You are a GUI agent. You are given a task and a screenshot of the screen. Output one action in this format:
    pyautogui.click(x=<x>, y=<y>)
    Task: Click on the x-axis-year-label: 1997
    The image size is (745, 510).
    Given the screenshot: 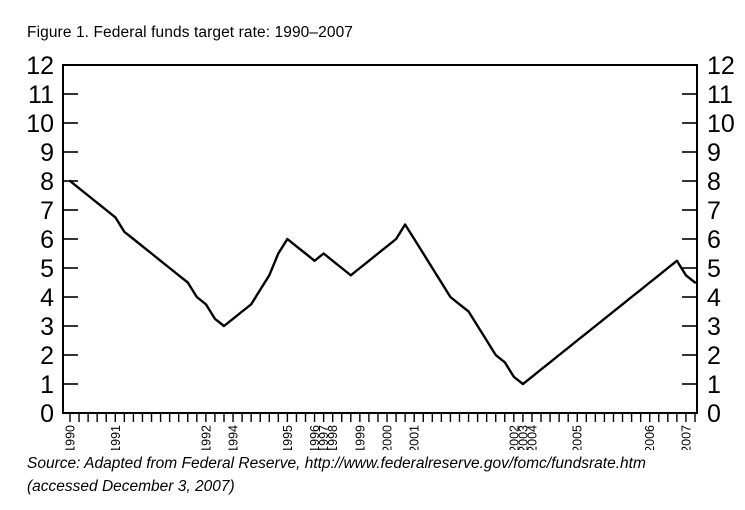 What is the action you would take?
    pyautogui.click(x=324, y=437)
    